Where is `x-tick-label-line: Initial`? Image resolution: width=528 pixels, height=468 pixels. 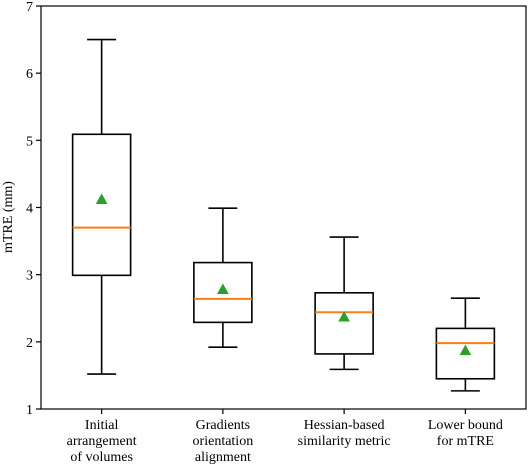 x-tick-label-line: Initial is located at coordinates (102, 425).